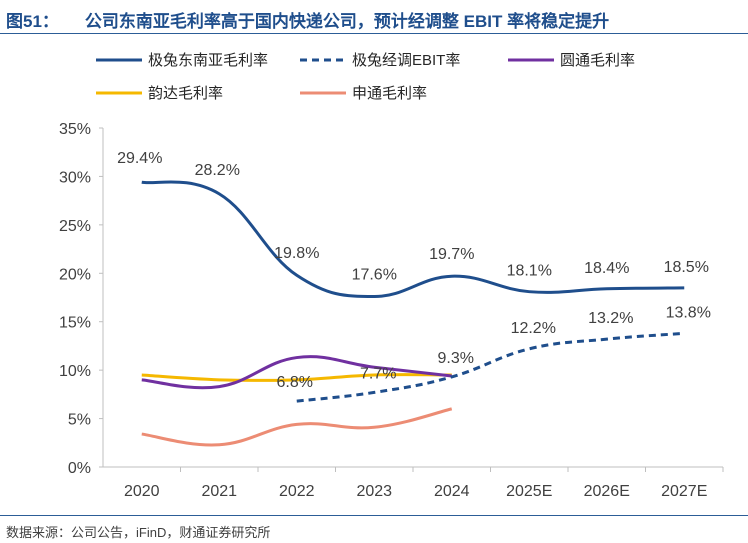 The height and width of the screenshot is (543, 748). I want to click on data-label: 19.7%, so click(451, 254).